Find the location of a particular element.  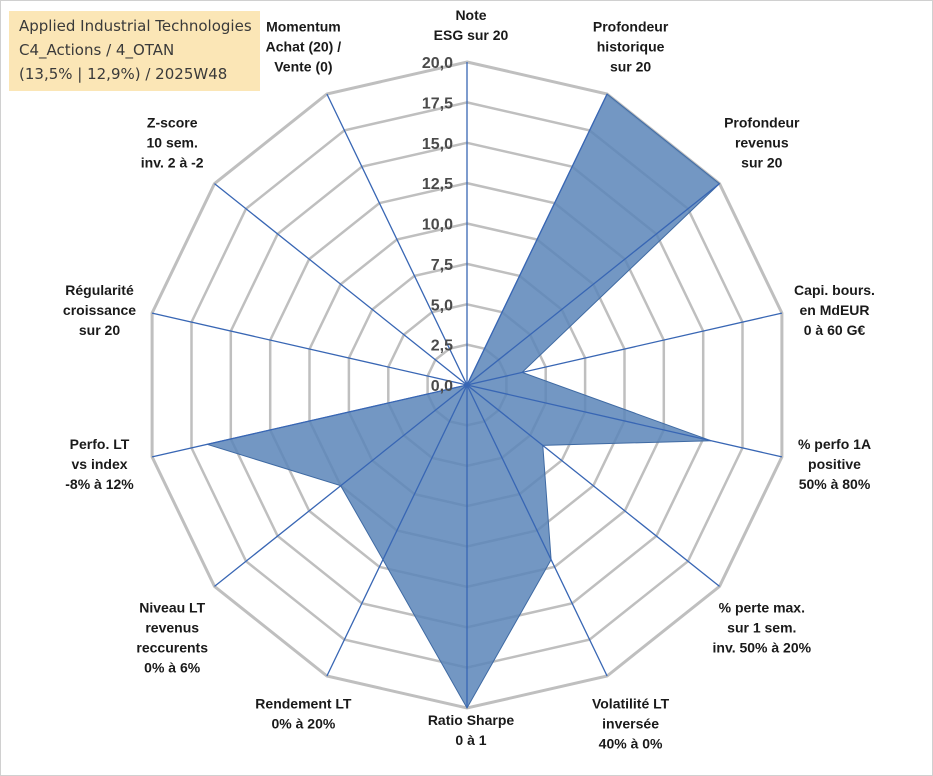

axis-label-line: Niveau LT is located at coordinates (172, 607).